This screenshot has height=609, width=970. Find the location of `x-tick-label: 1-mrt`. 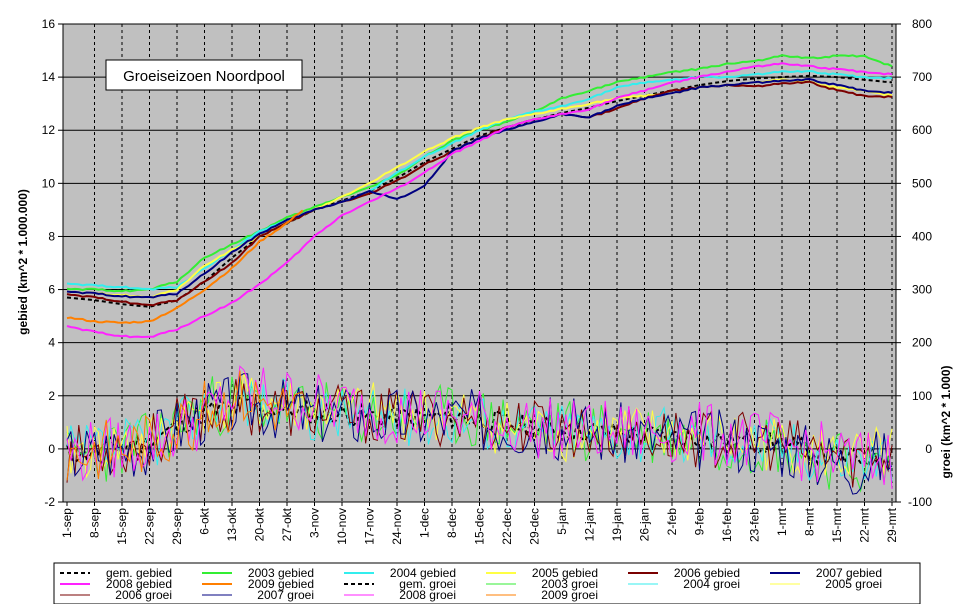

x-tick-label: 1-mrt is located at coordinates (782, 521).